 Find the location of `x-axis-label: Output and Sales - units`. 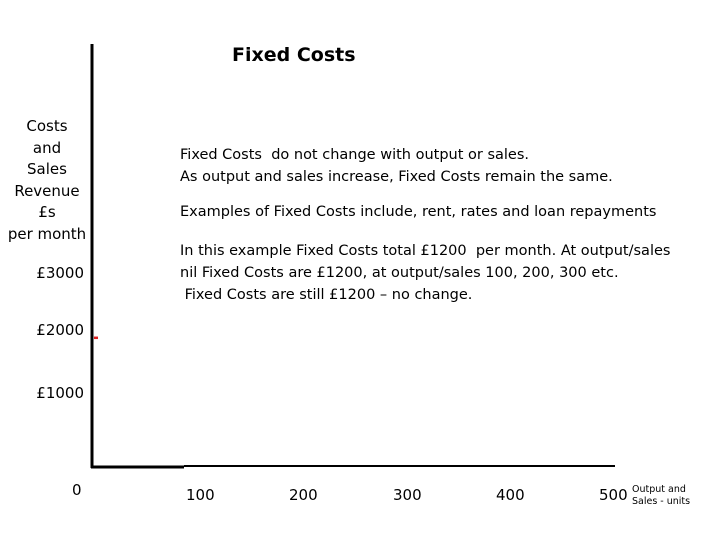

x-axis-label: Output and Sales - units is located at coordinates (661, 496).